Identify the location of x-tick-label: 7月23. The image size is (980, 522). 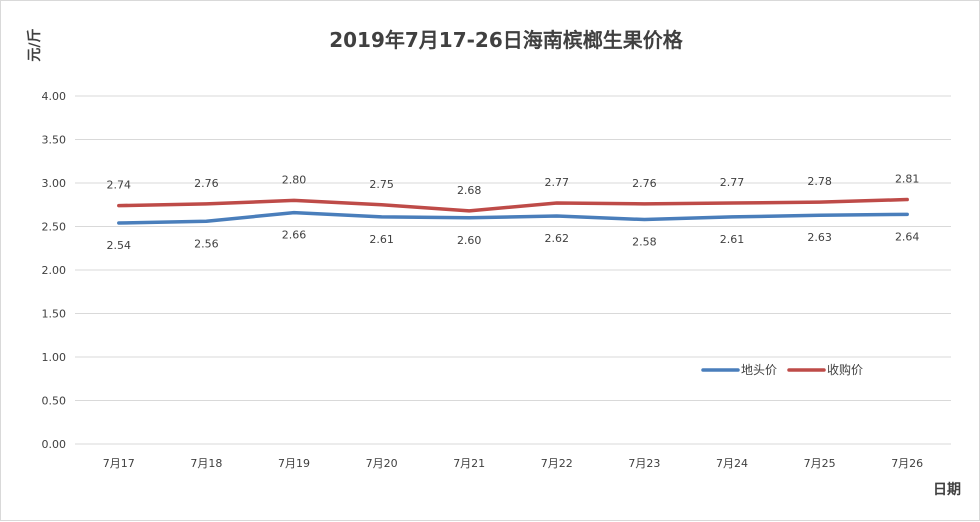
(644, 463).